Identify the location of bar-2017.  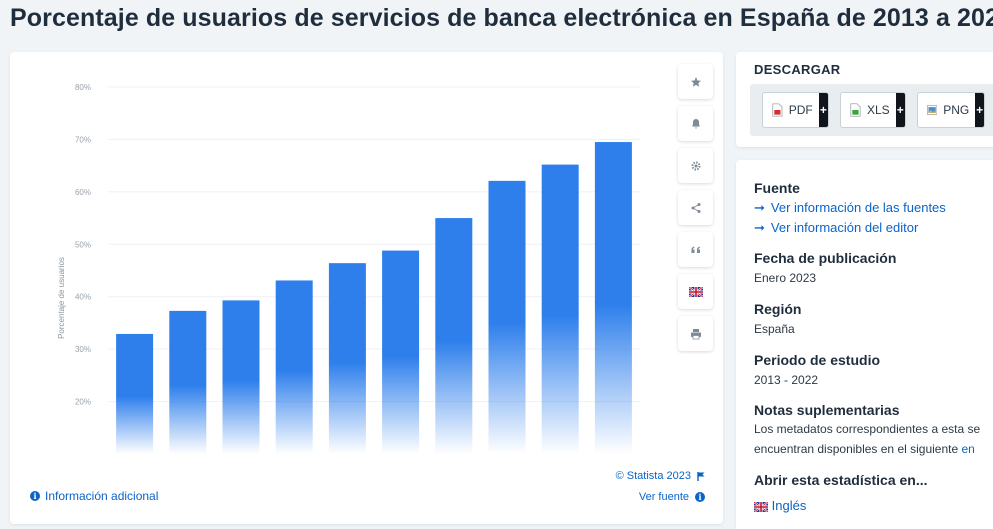
(347, 358).